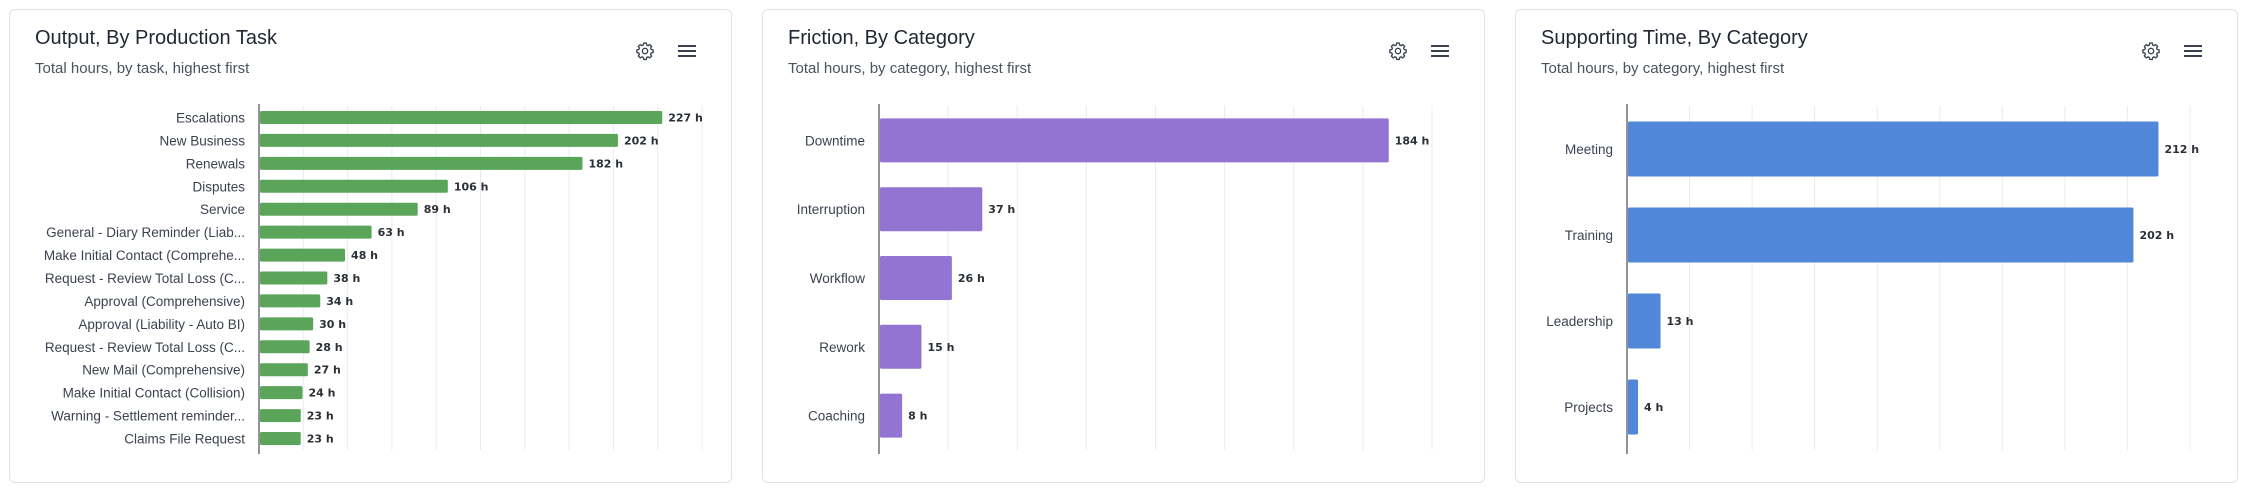 The width and height of the screenshot is (2247, 489). What do you see at coordinates (222, 209) in the screenshot?
I see `category-label: Service` at bounding box center [222, 209].